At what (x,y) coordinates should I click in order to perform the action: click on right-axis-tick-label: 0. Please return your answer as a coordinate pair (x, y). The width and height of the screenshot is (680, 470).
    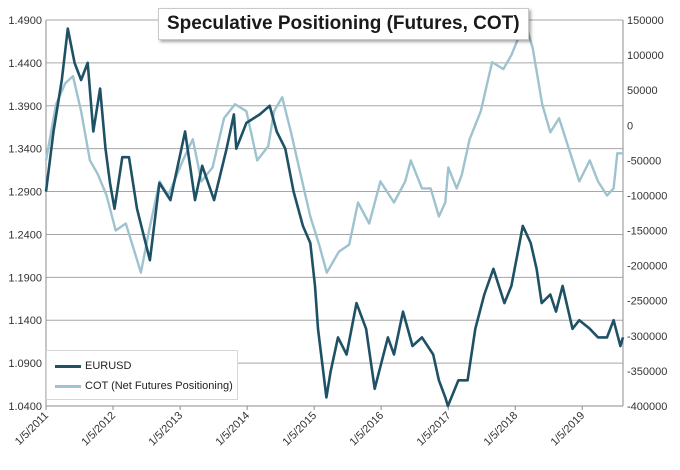
    Looking at the image, I should click on (630, 126).